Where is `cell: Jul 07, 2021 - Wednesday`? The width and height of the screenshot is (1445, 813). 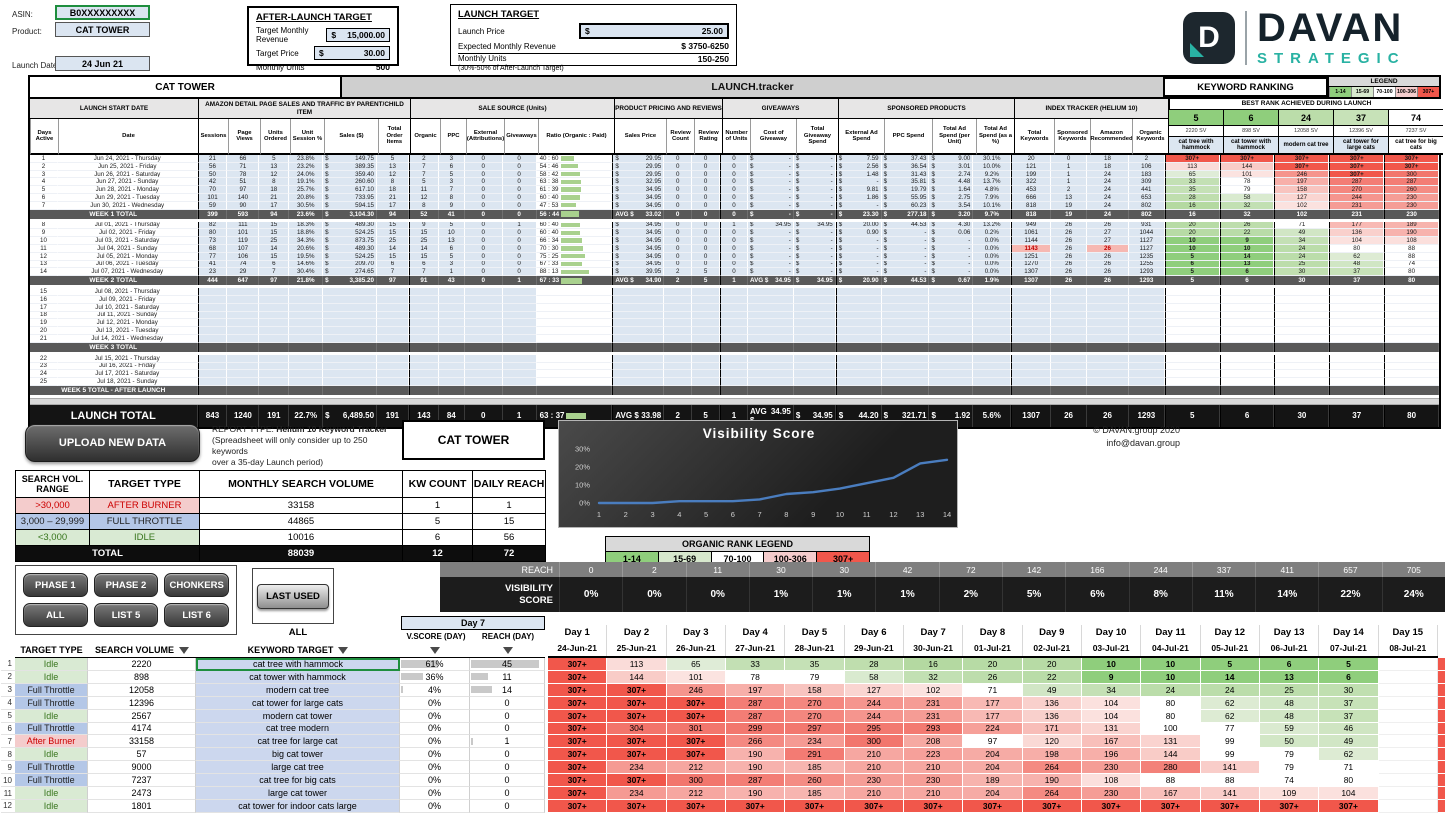 cell: Jul 07, 2021 - Wednesday is located at coordinates (127, 272).